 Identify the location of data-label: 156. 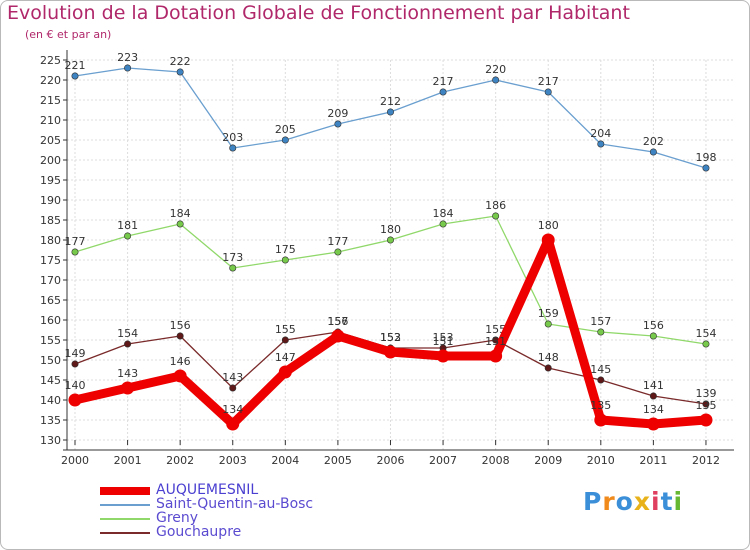
(337, 321).